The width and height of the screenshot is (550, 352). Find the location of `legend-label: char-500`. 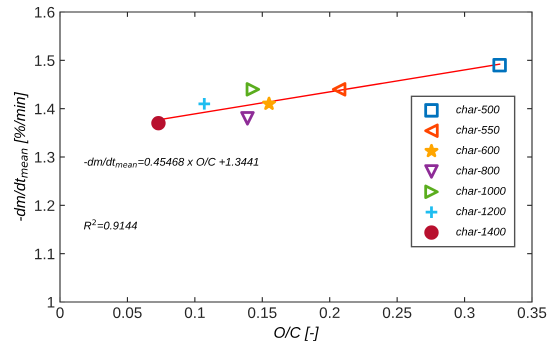

legend-label: char-500 is located at coordinates (478, 109).